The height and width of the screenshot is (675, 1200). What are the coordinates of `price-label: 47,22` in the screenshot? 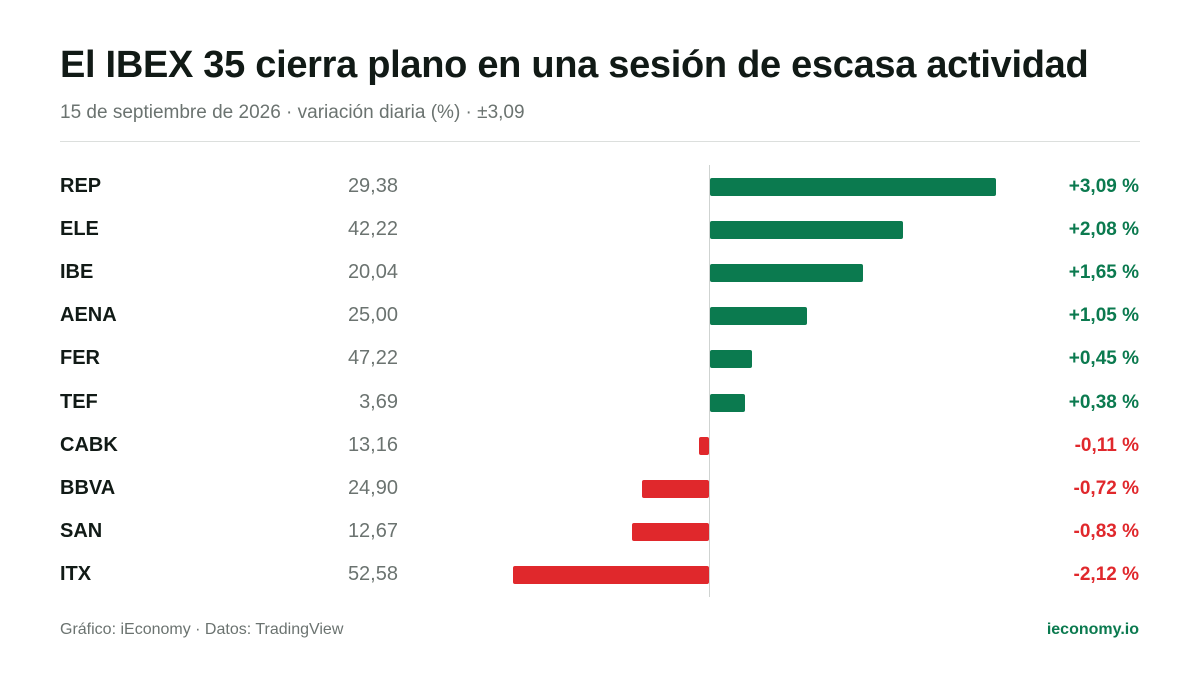 It's located at (372, 358).